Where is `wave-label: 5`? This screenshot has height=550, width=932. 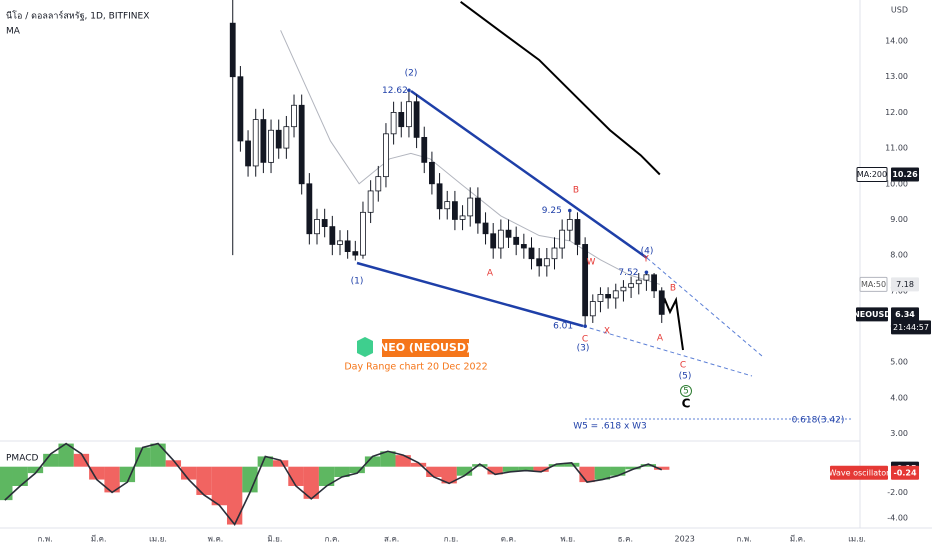 wave-label: 5 is located at coordinates (686, 392).